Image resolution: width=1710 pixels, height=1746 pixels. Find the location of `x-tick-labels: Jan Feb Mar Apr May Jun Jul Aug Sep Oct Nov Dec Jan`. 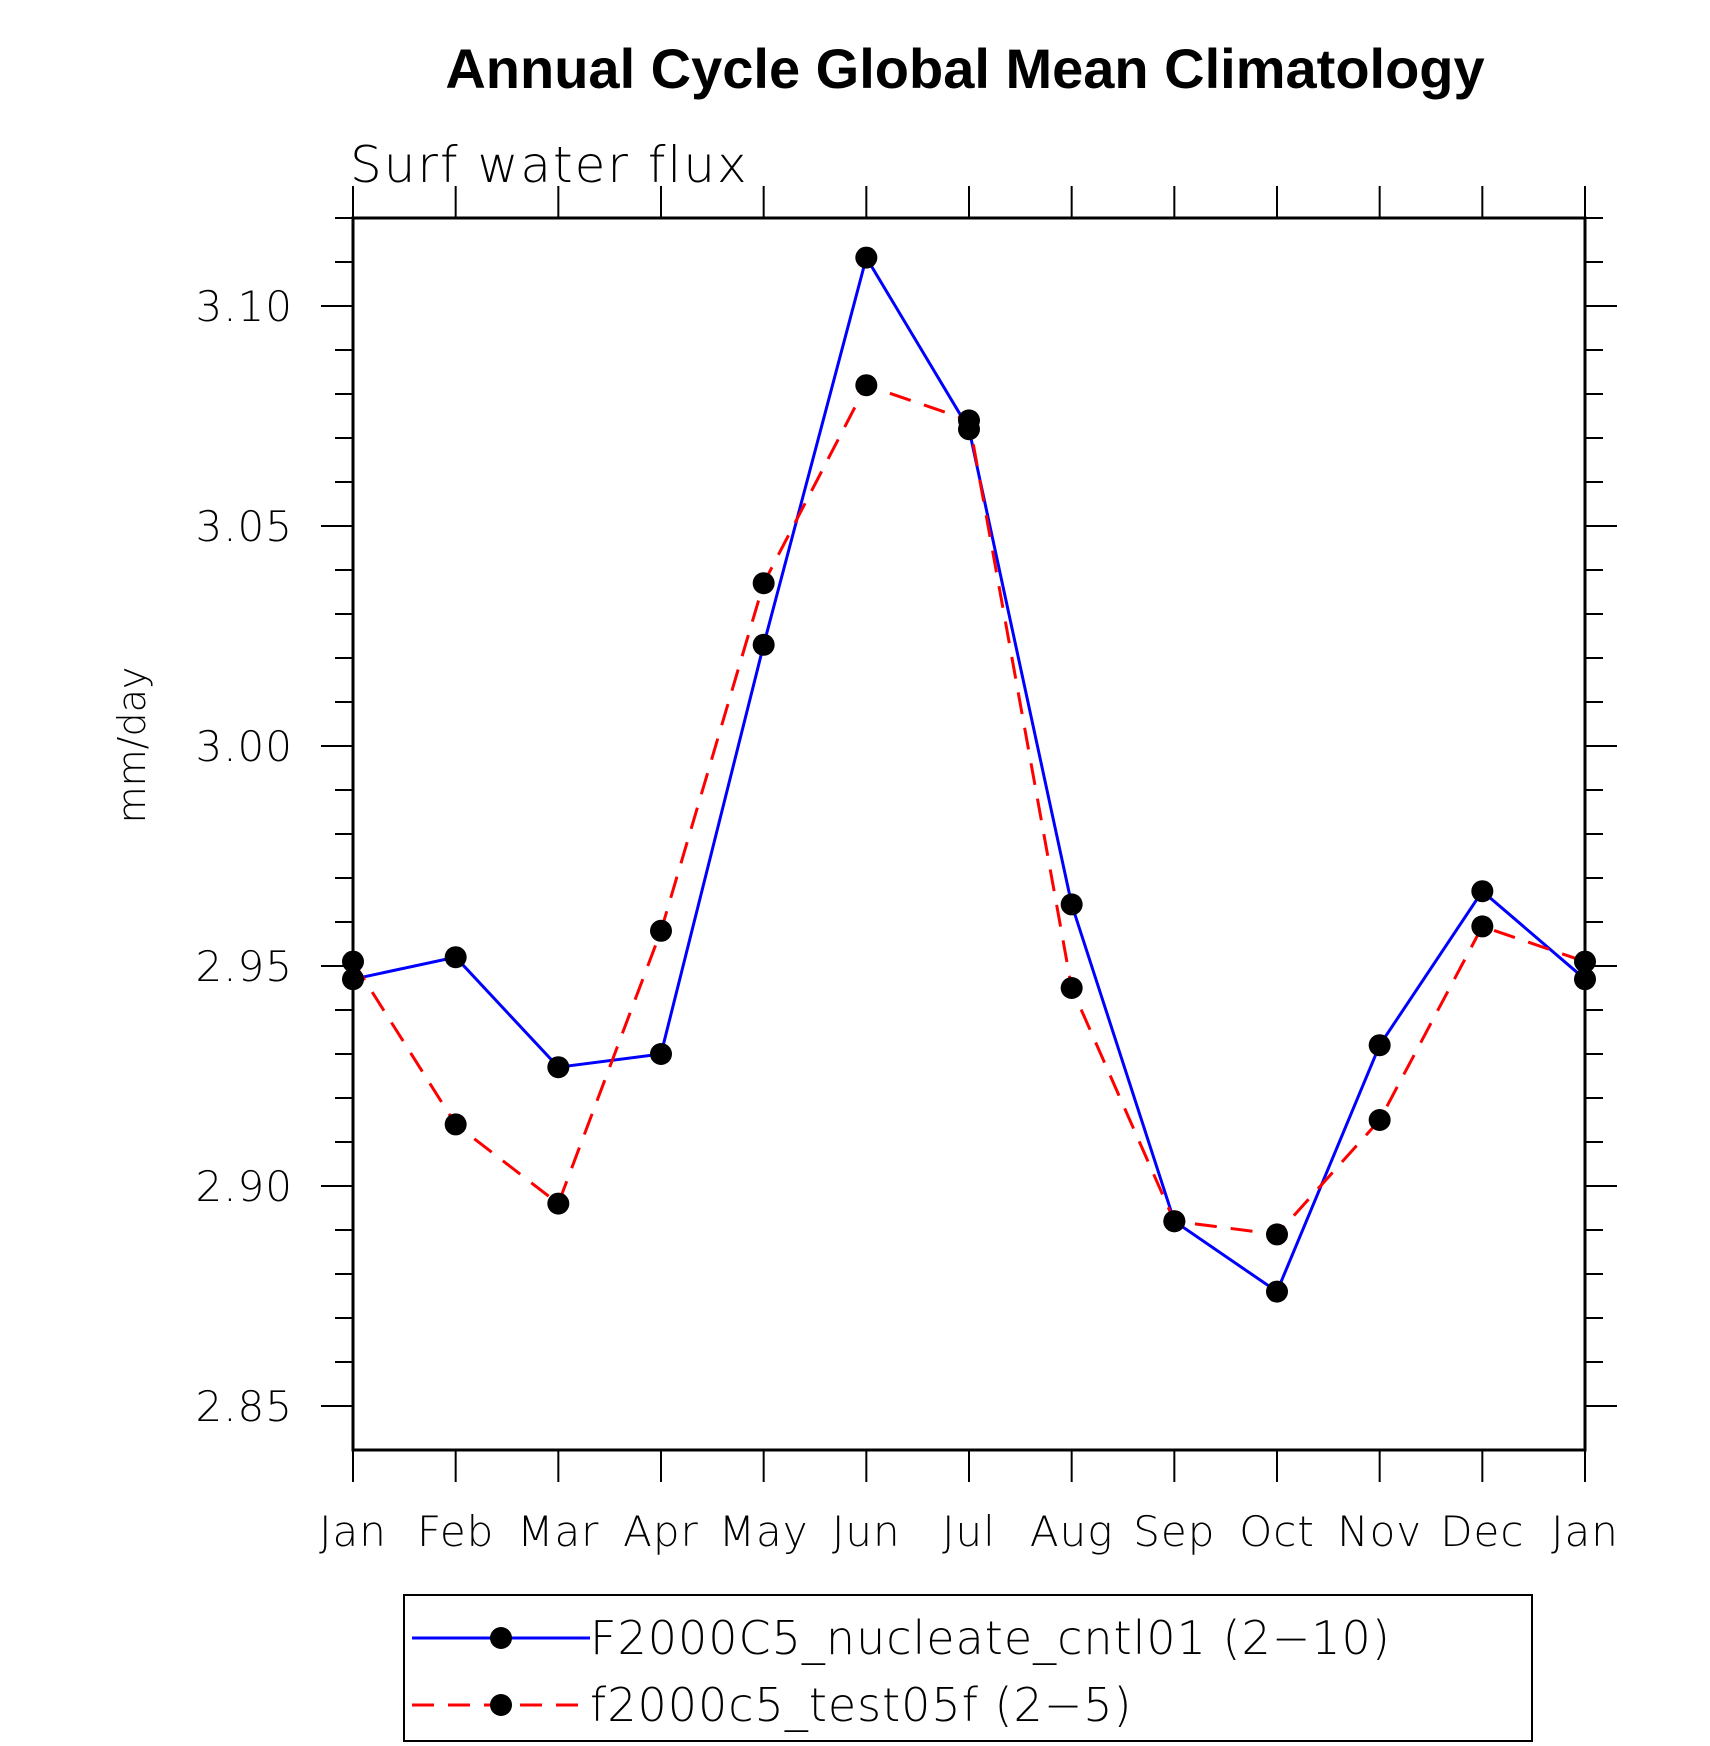

x-tick-labels: Jan Feb Mar Apr May Jun Jul Aug Sep Oct Nov Dec Jan is located at coordinates (969, 1531).